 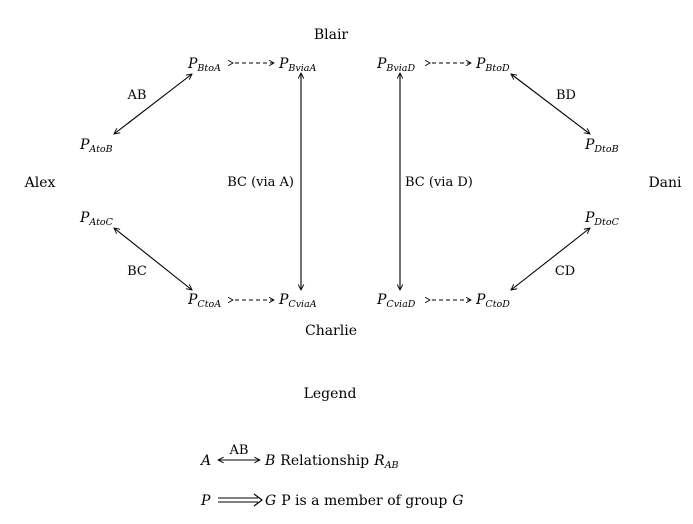 I want to click on legend-rel-arrow-label: AB, so click(x=239, y=450).